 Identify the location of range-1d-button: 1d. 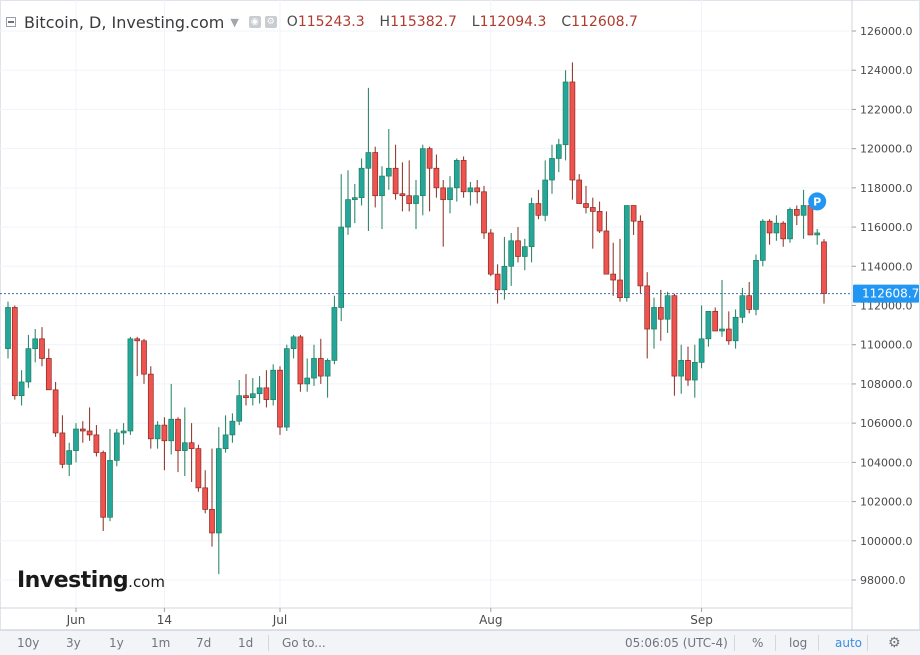
(246, 643).